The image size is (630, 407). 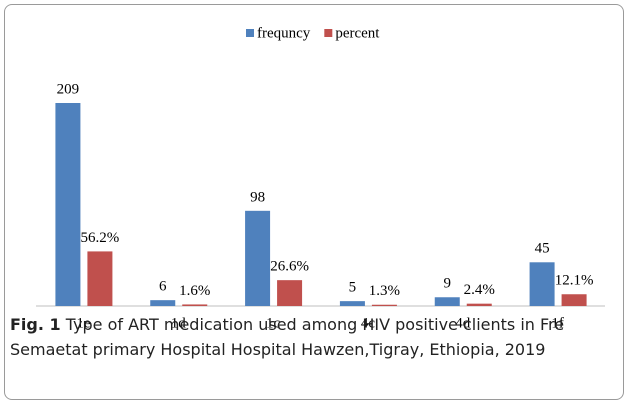 What do you see at coordinates (289, 267) in the screenshot?
I see `data-label: 26.6%` at bounding box center [289, 267].